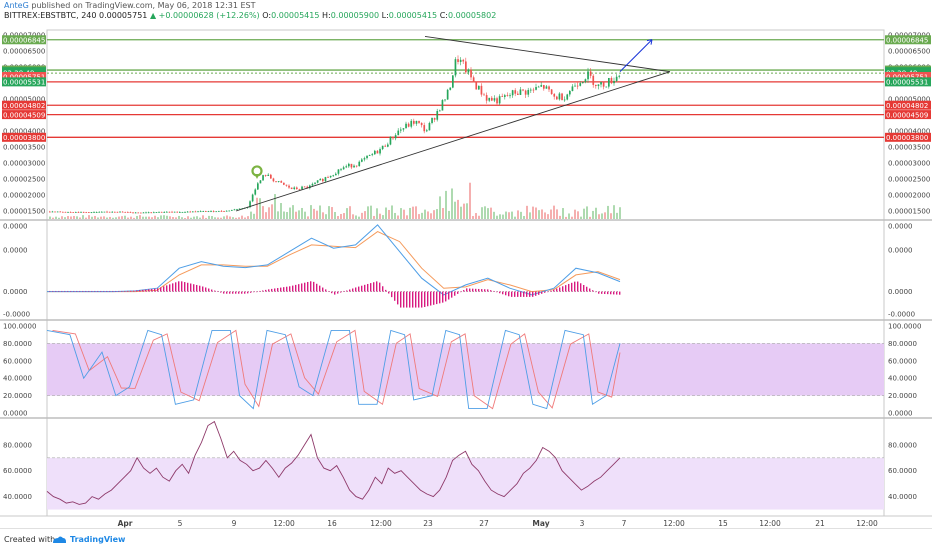 The image size is (932, 551). What do you see at coordinates (59, 539) in the screenshot?
I see `tradingview-logo-icon` at bounding box center [59, 539].